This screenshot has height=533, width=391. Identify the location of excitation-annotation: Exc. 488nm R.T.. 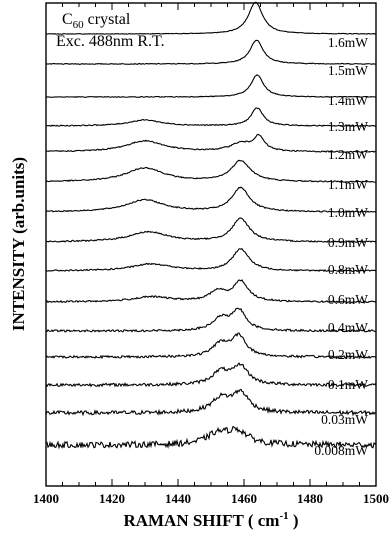
(110, 41).